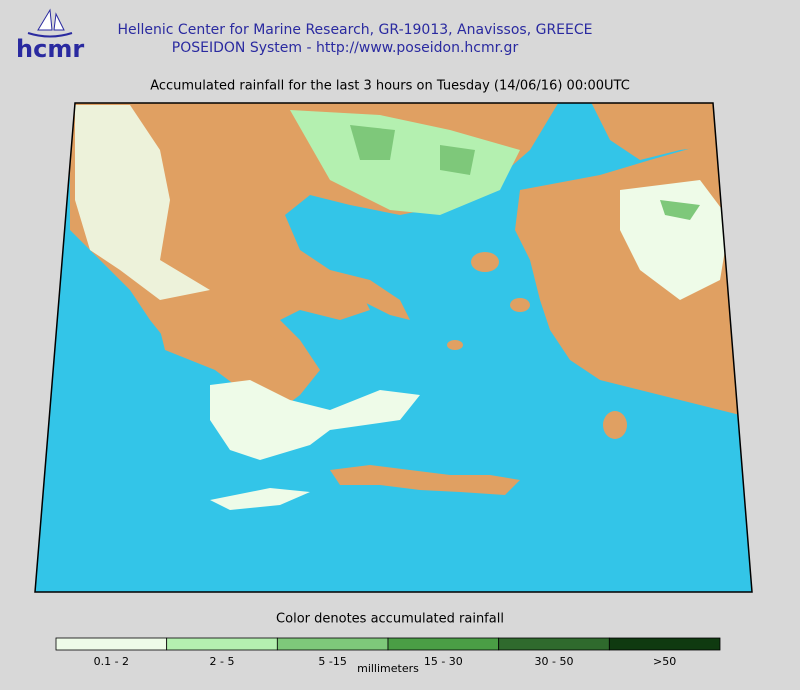 The image size is (800, 690). Describe the element at coordinates (332, 661) in the screenshot. I see `legend-label: 5 -15` at that location.